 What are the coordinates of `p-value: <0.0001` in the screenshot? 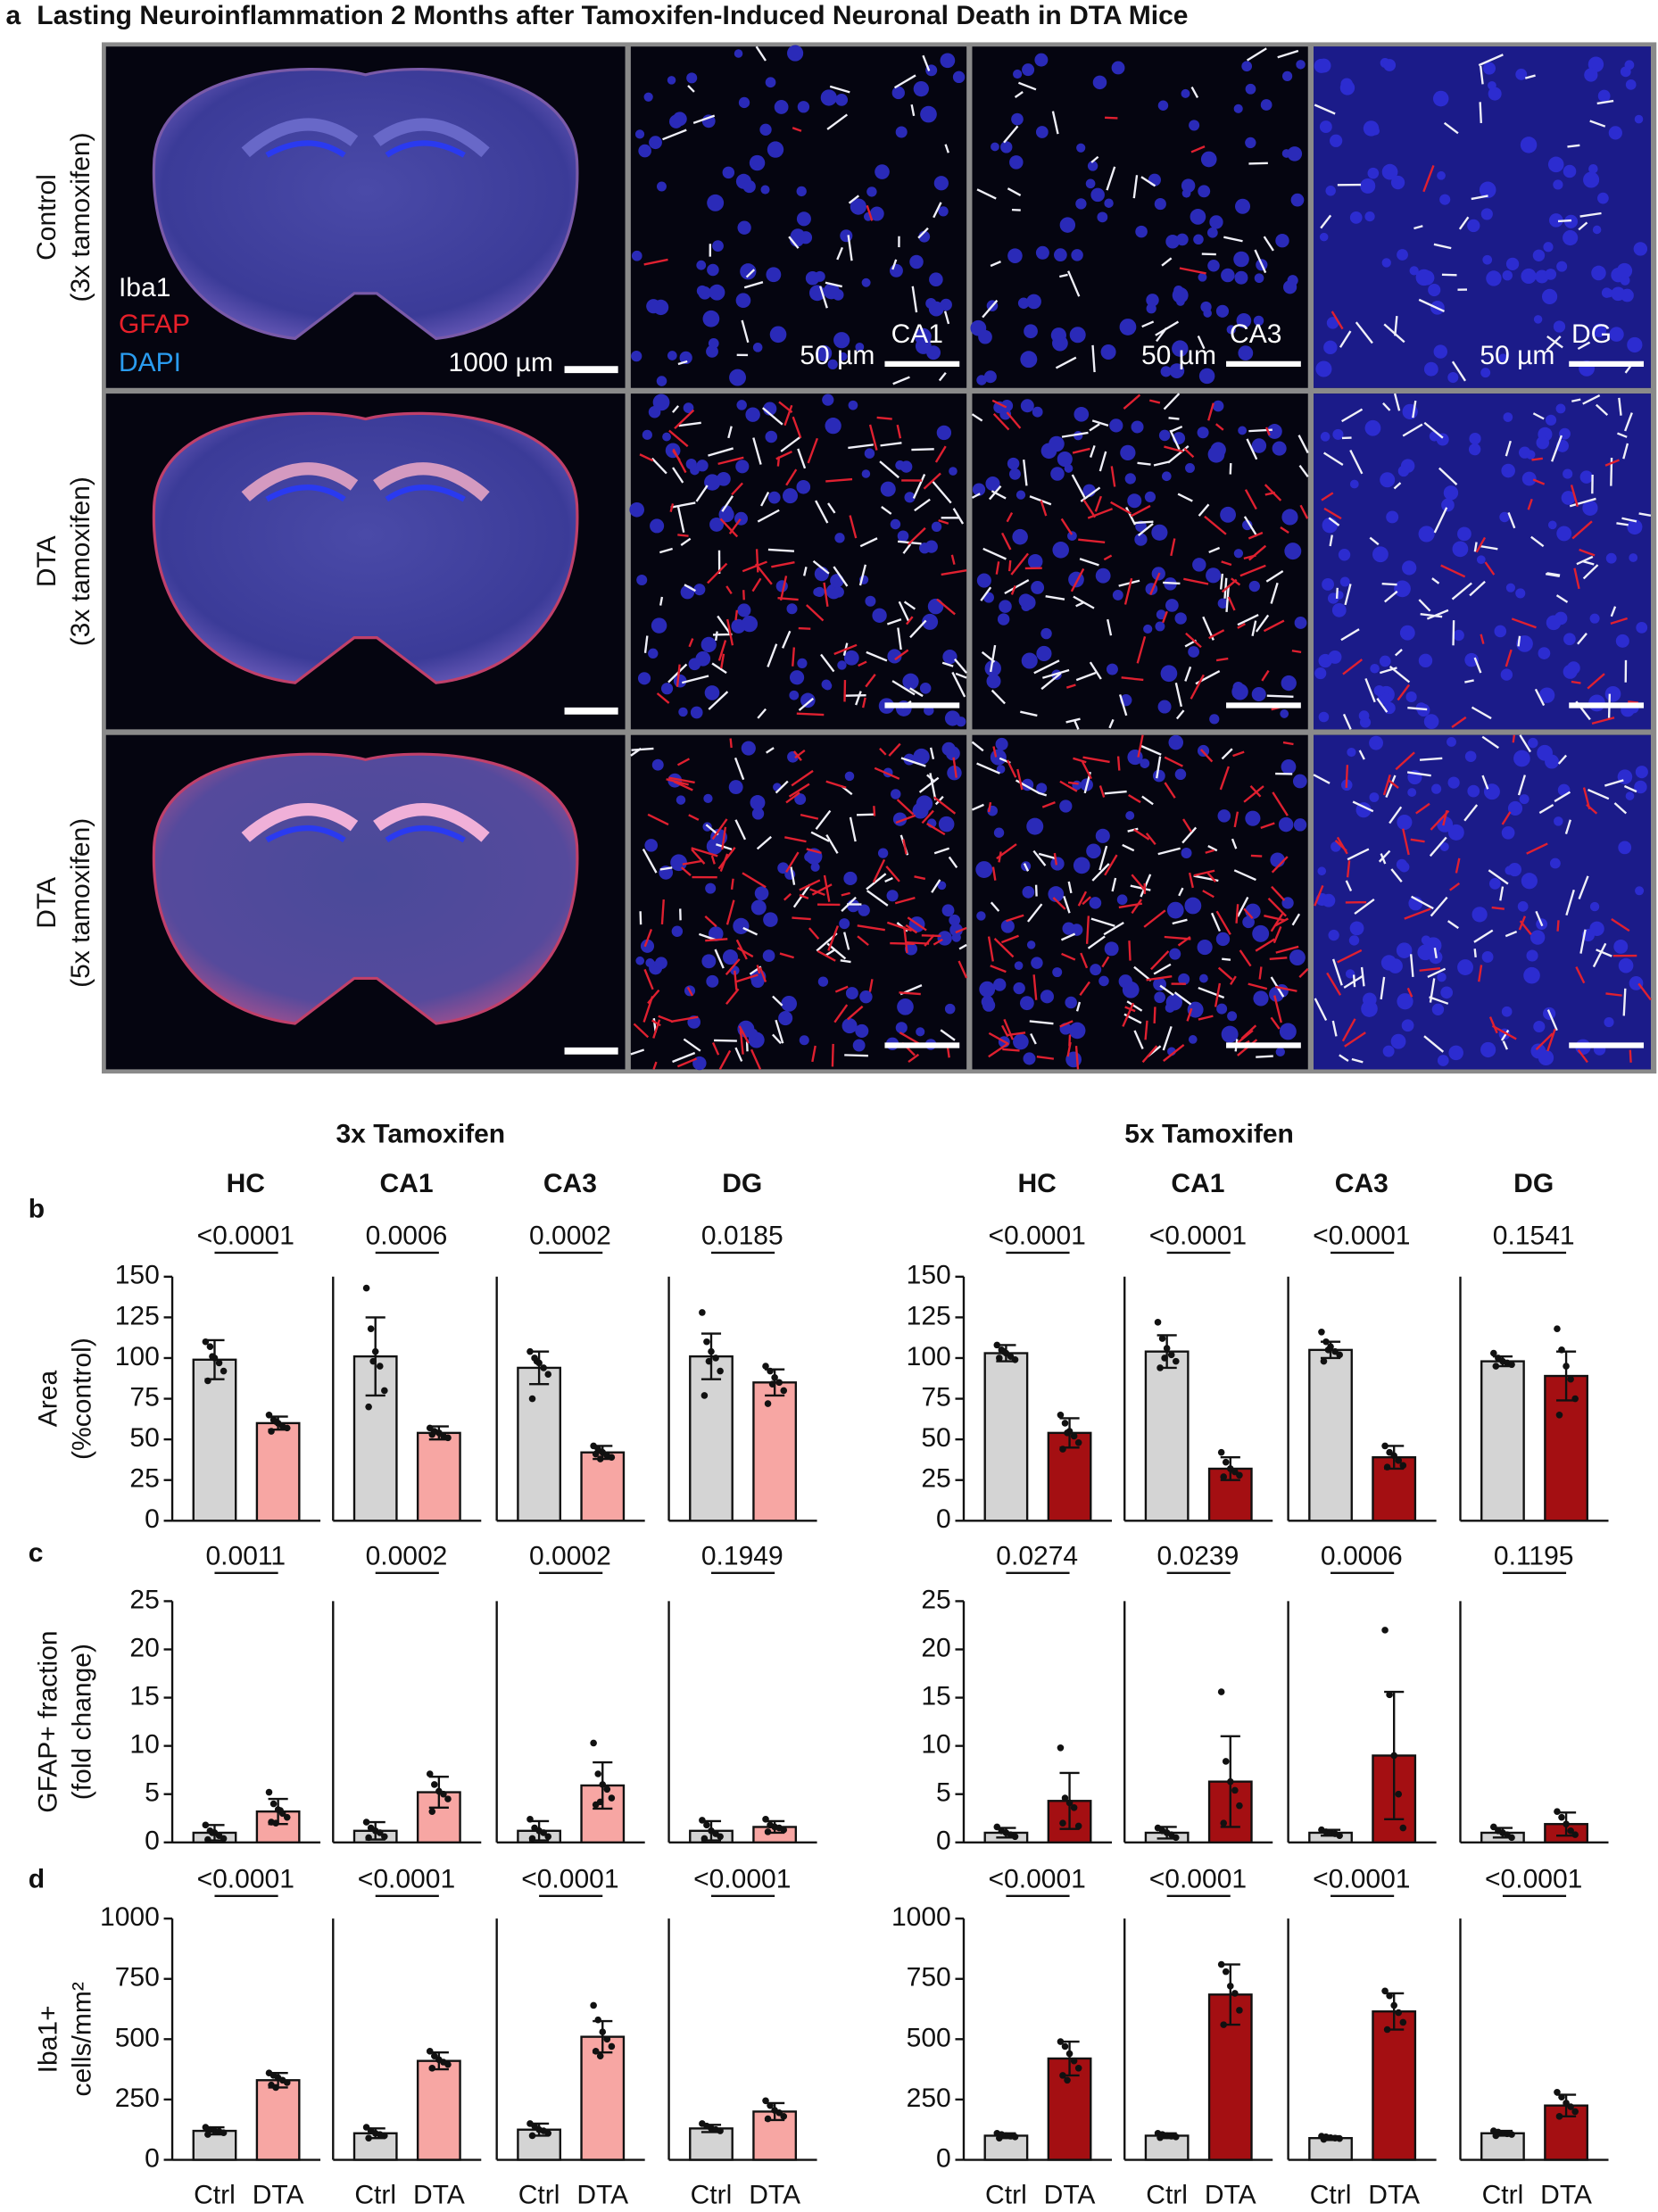 It's located at (1361, 1879).